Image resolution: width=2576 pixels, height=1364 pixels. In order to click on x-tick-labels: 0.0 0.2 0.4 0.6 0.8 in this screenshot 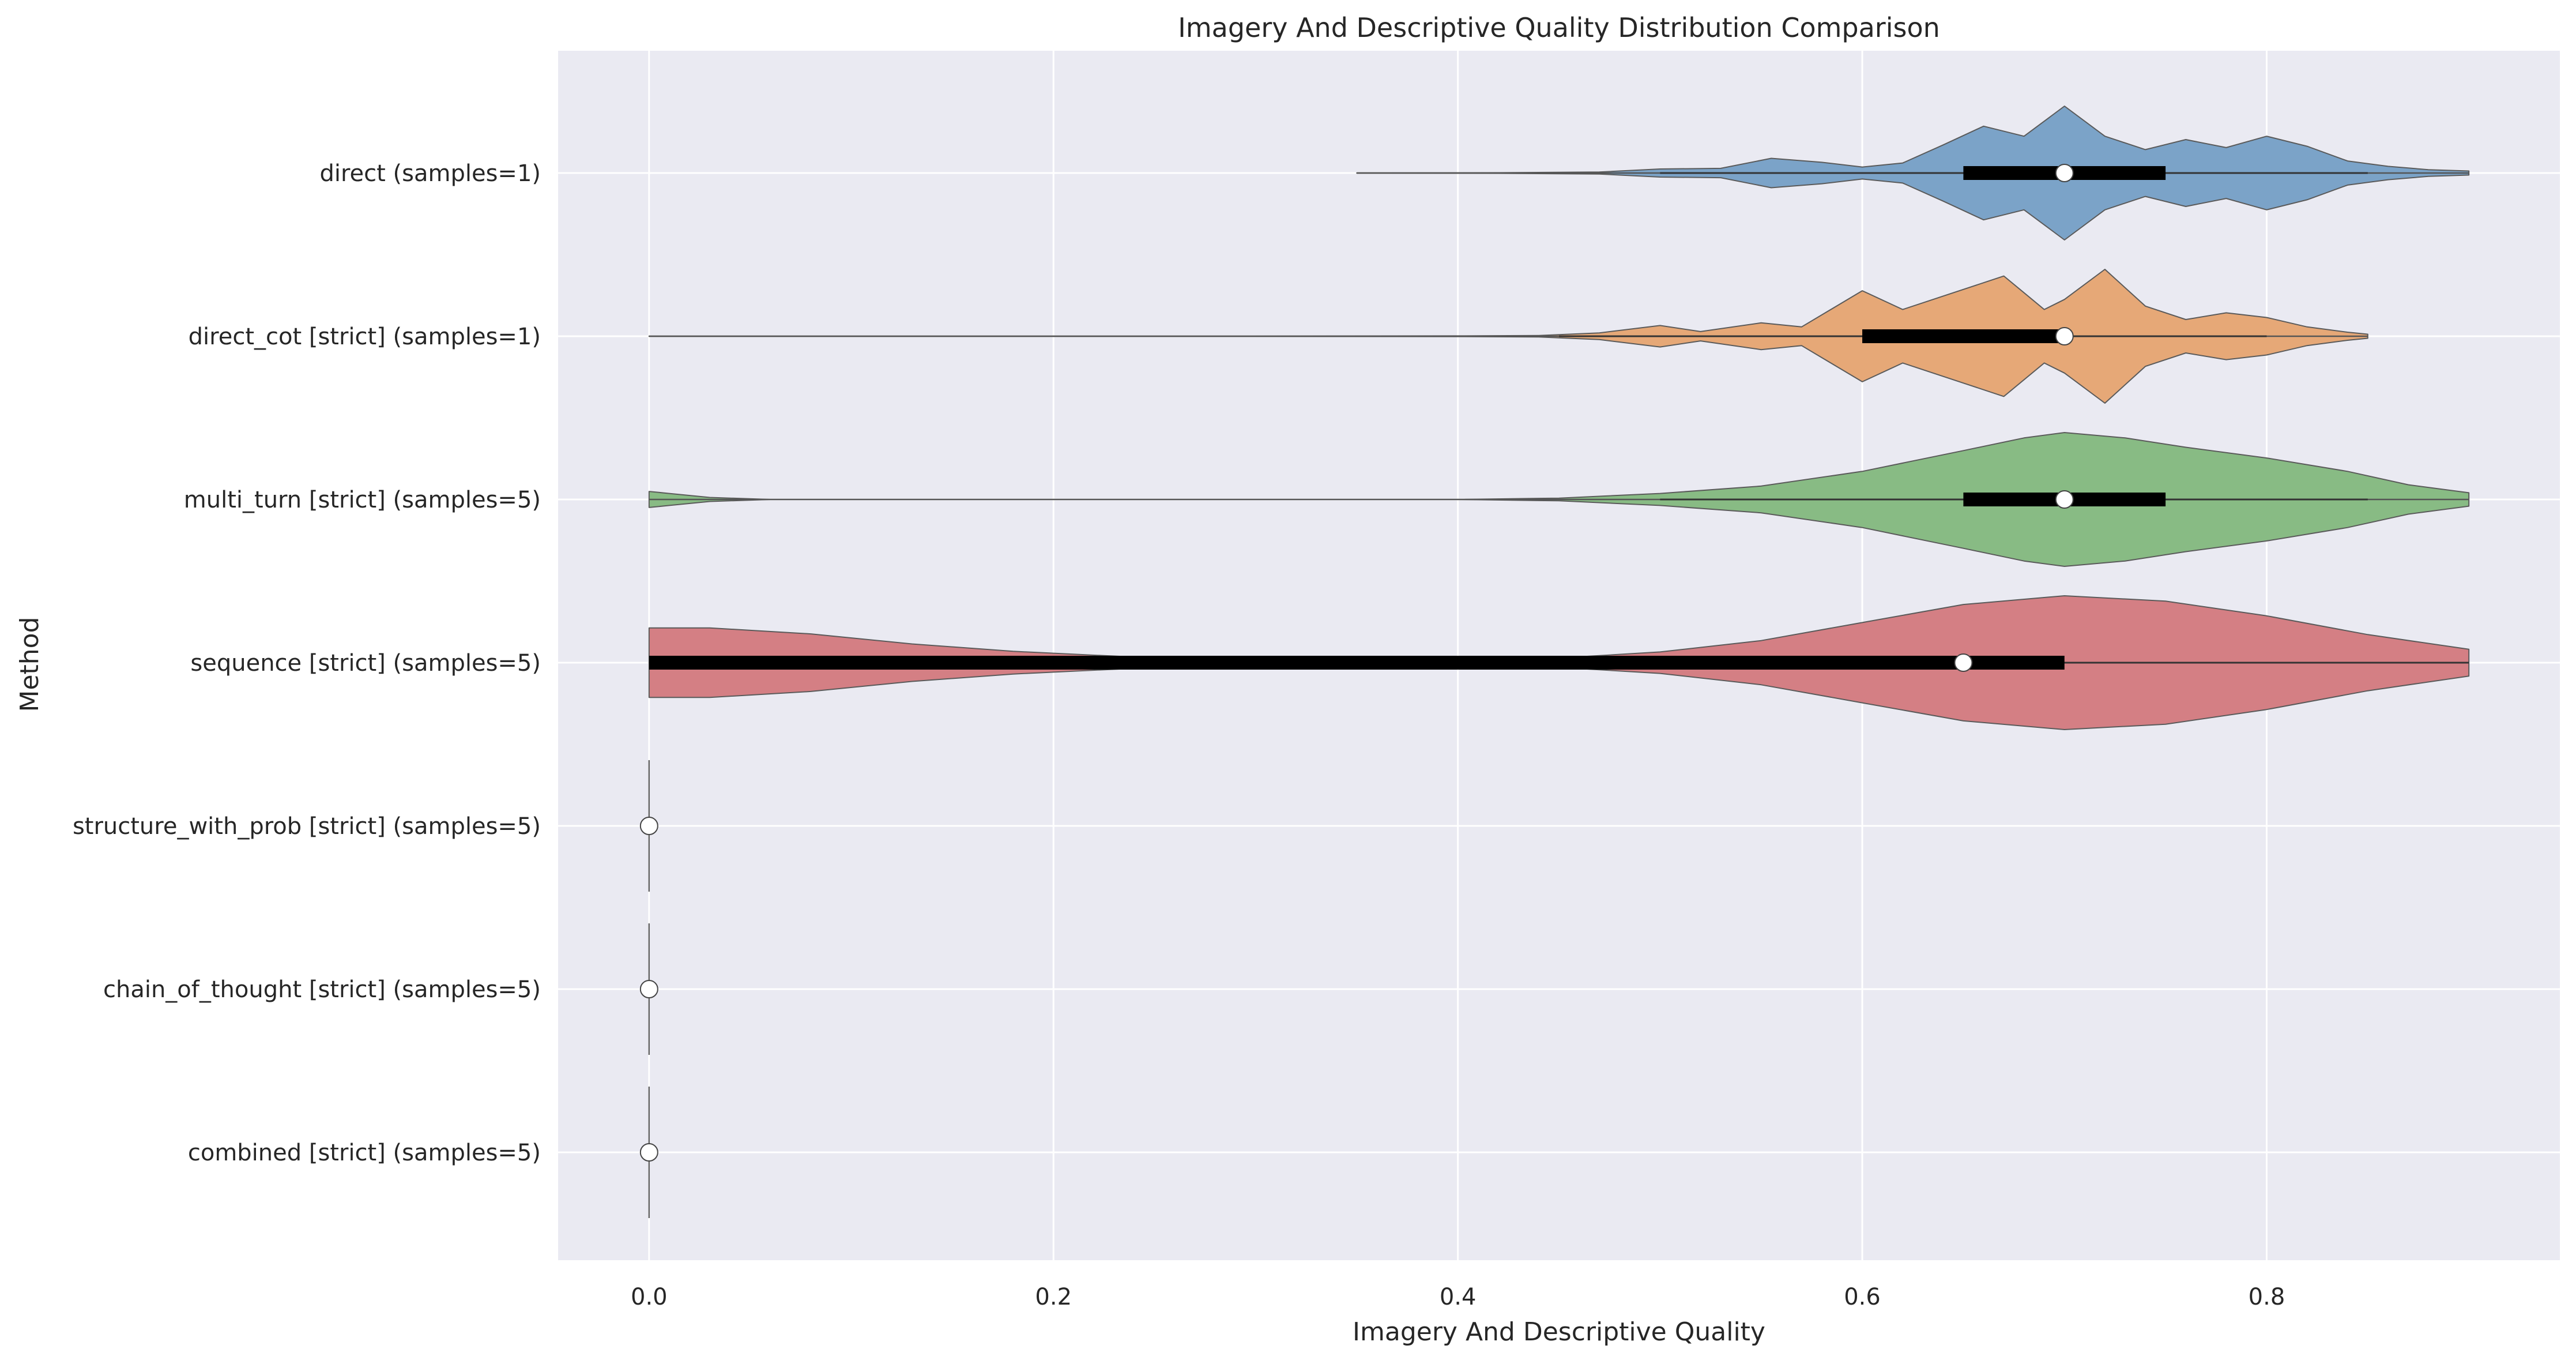, I will do `click(1458, 1297)`.